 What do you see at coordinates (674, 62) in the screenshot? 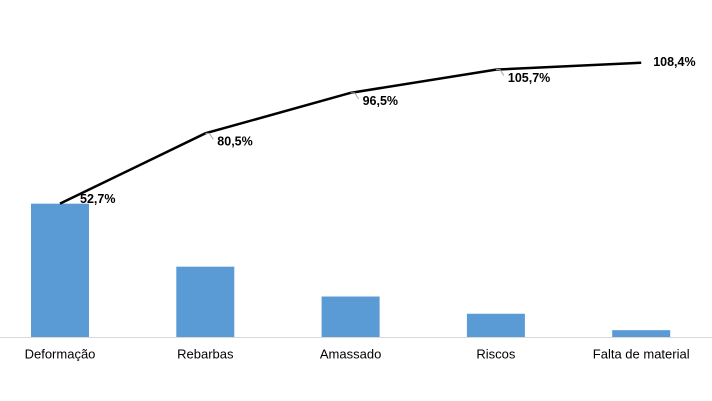
I see `value-label: 108,4%` at bounding box center [674, 62].